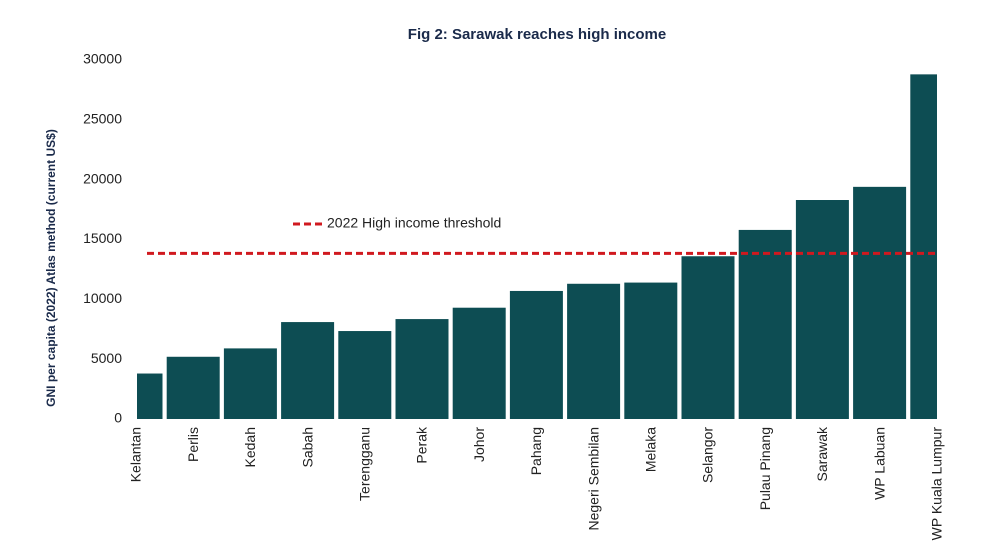 The width and height of the screenshot is (1000, 556). What do you see at coordinates (136, 454) in the screenshot?
I see `x-tick-label: Kelantan` at bounding box center [136, 454].